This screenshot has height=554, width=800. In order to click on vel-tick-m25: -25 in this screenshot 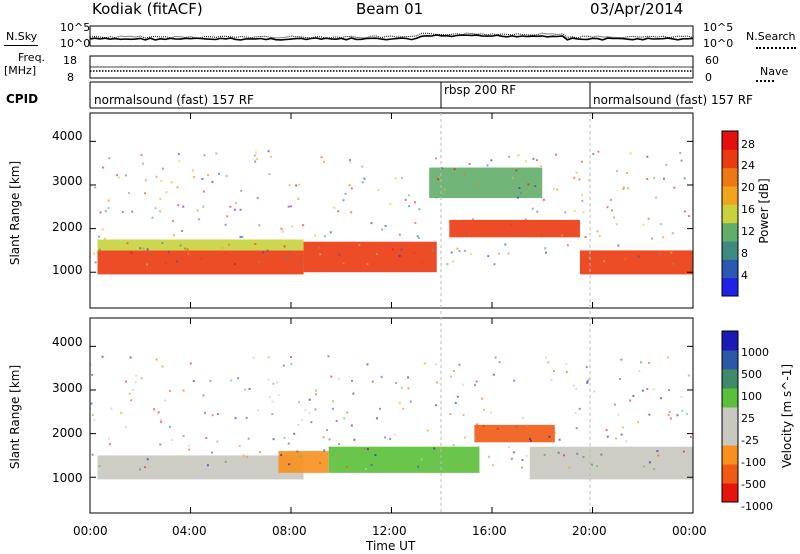, I will do `click(750, 440)`.